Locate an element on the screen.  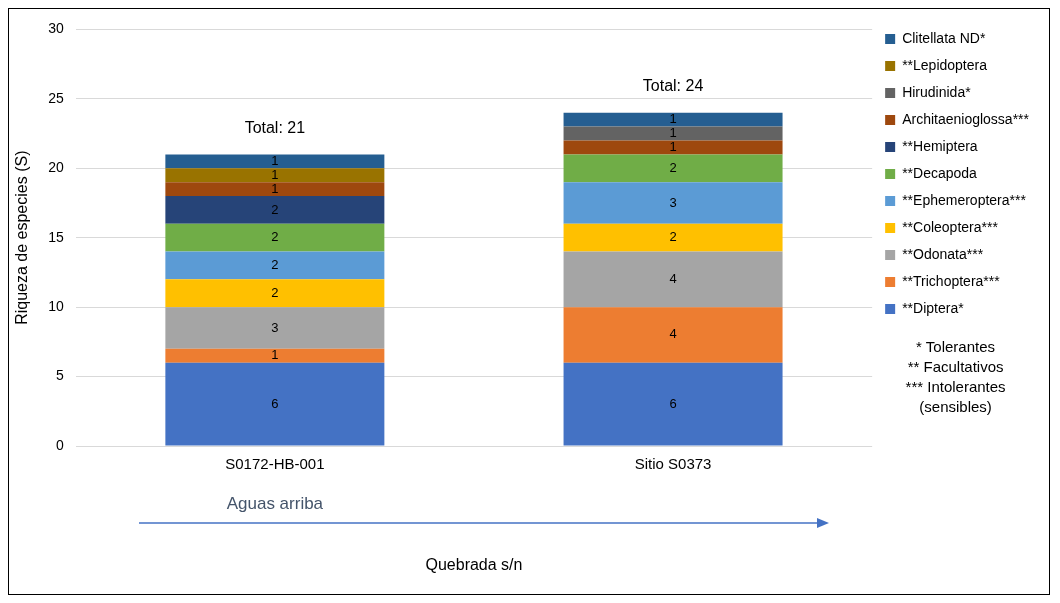
legend-label: Clitellata ND* is located at coordinates (944, 37).